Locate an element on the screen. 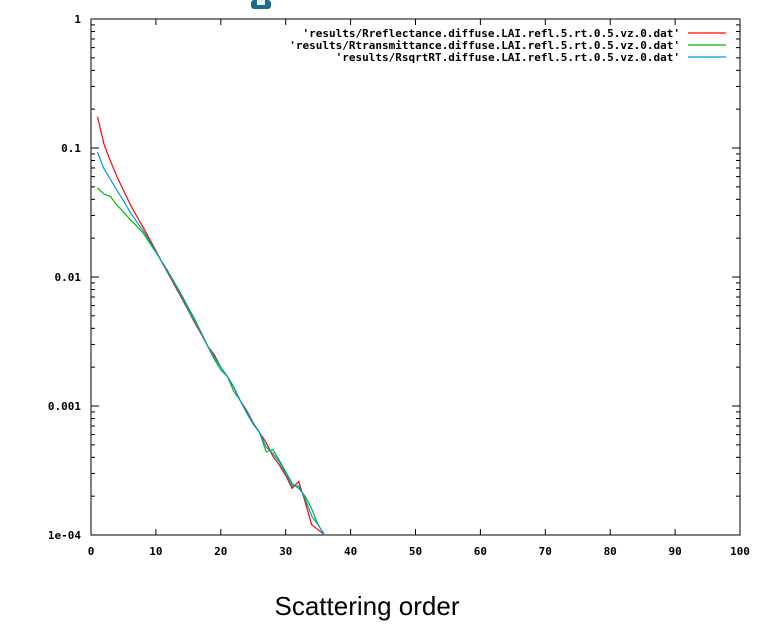 Image resolution: width=778 pixels, height=637 pixels. x-tick-label: 40 is located at coordinates (350, 551).